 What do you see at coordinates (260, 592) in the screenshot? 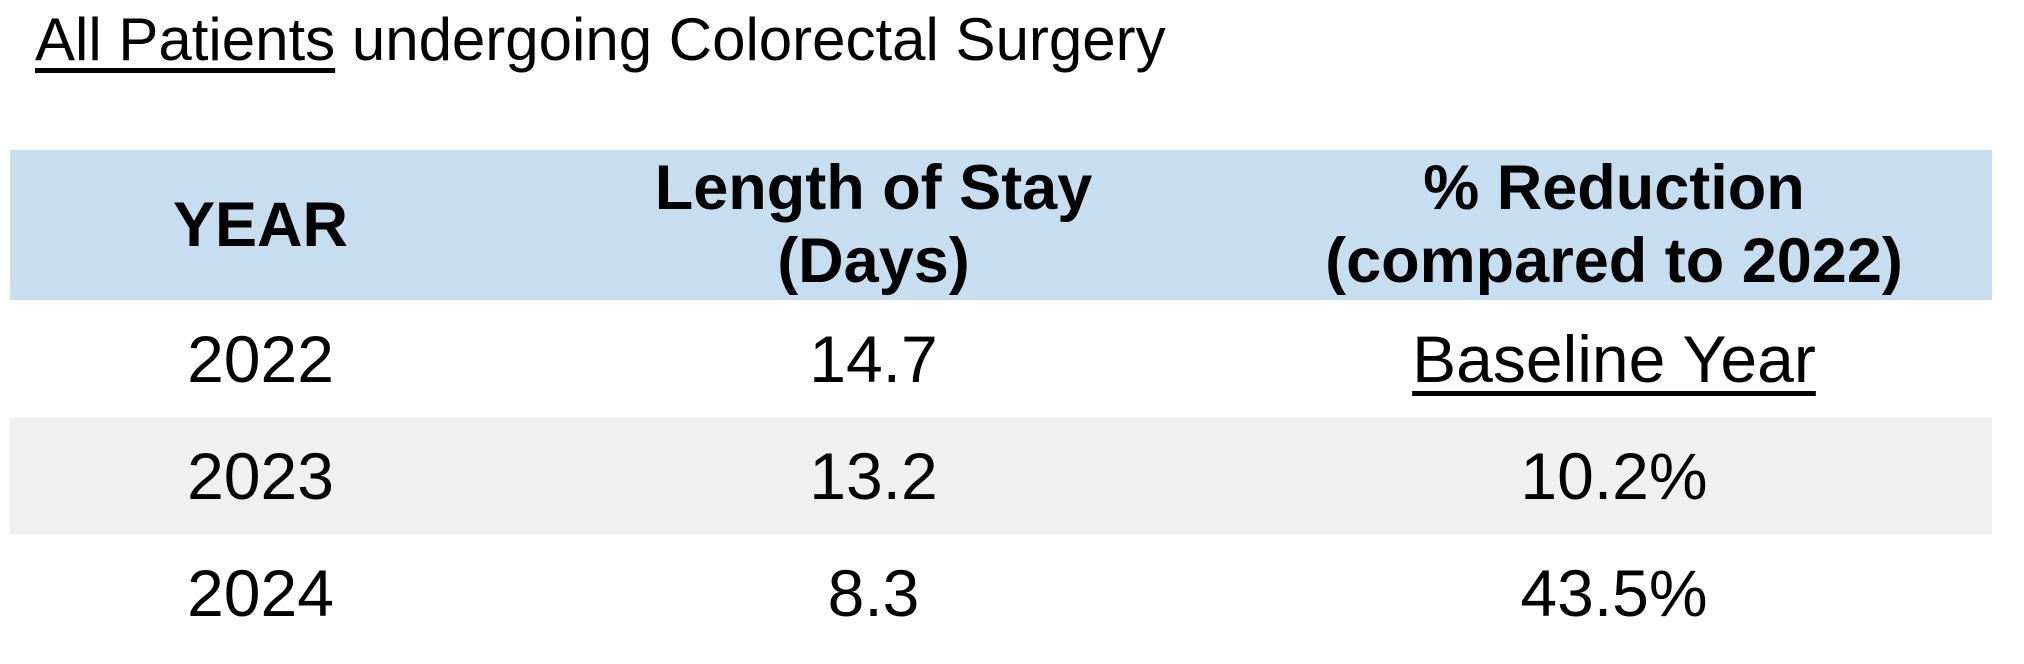
I see `cell-year: 2024` at bounding box center [260, 592].